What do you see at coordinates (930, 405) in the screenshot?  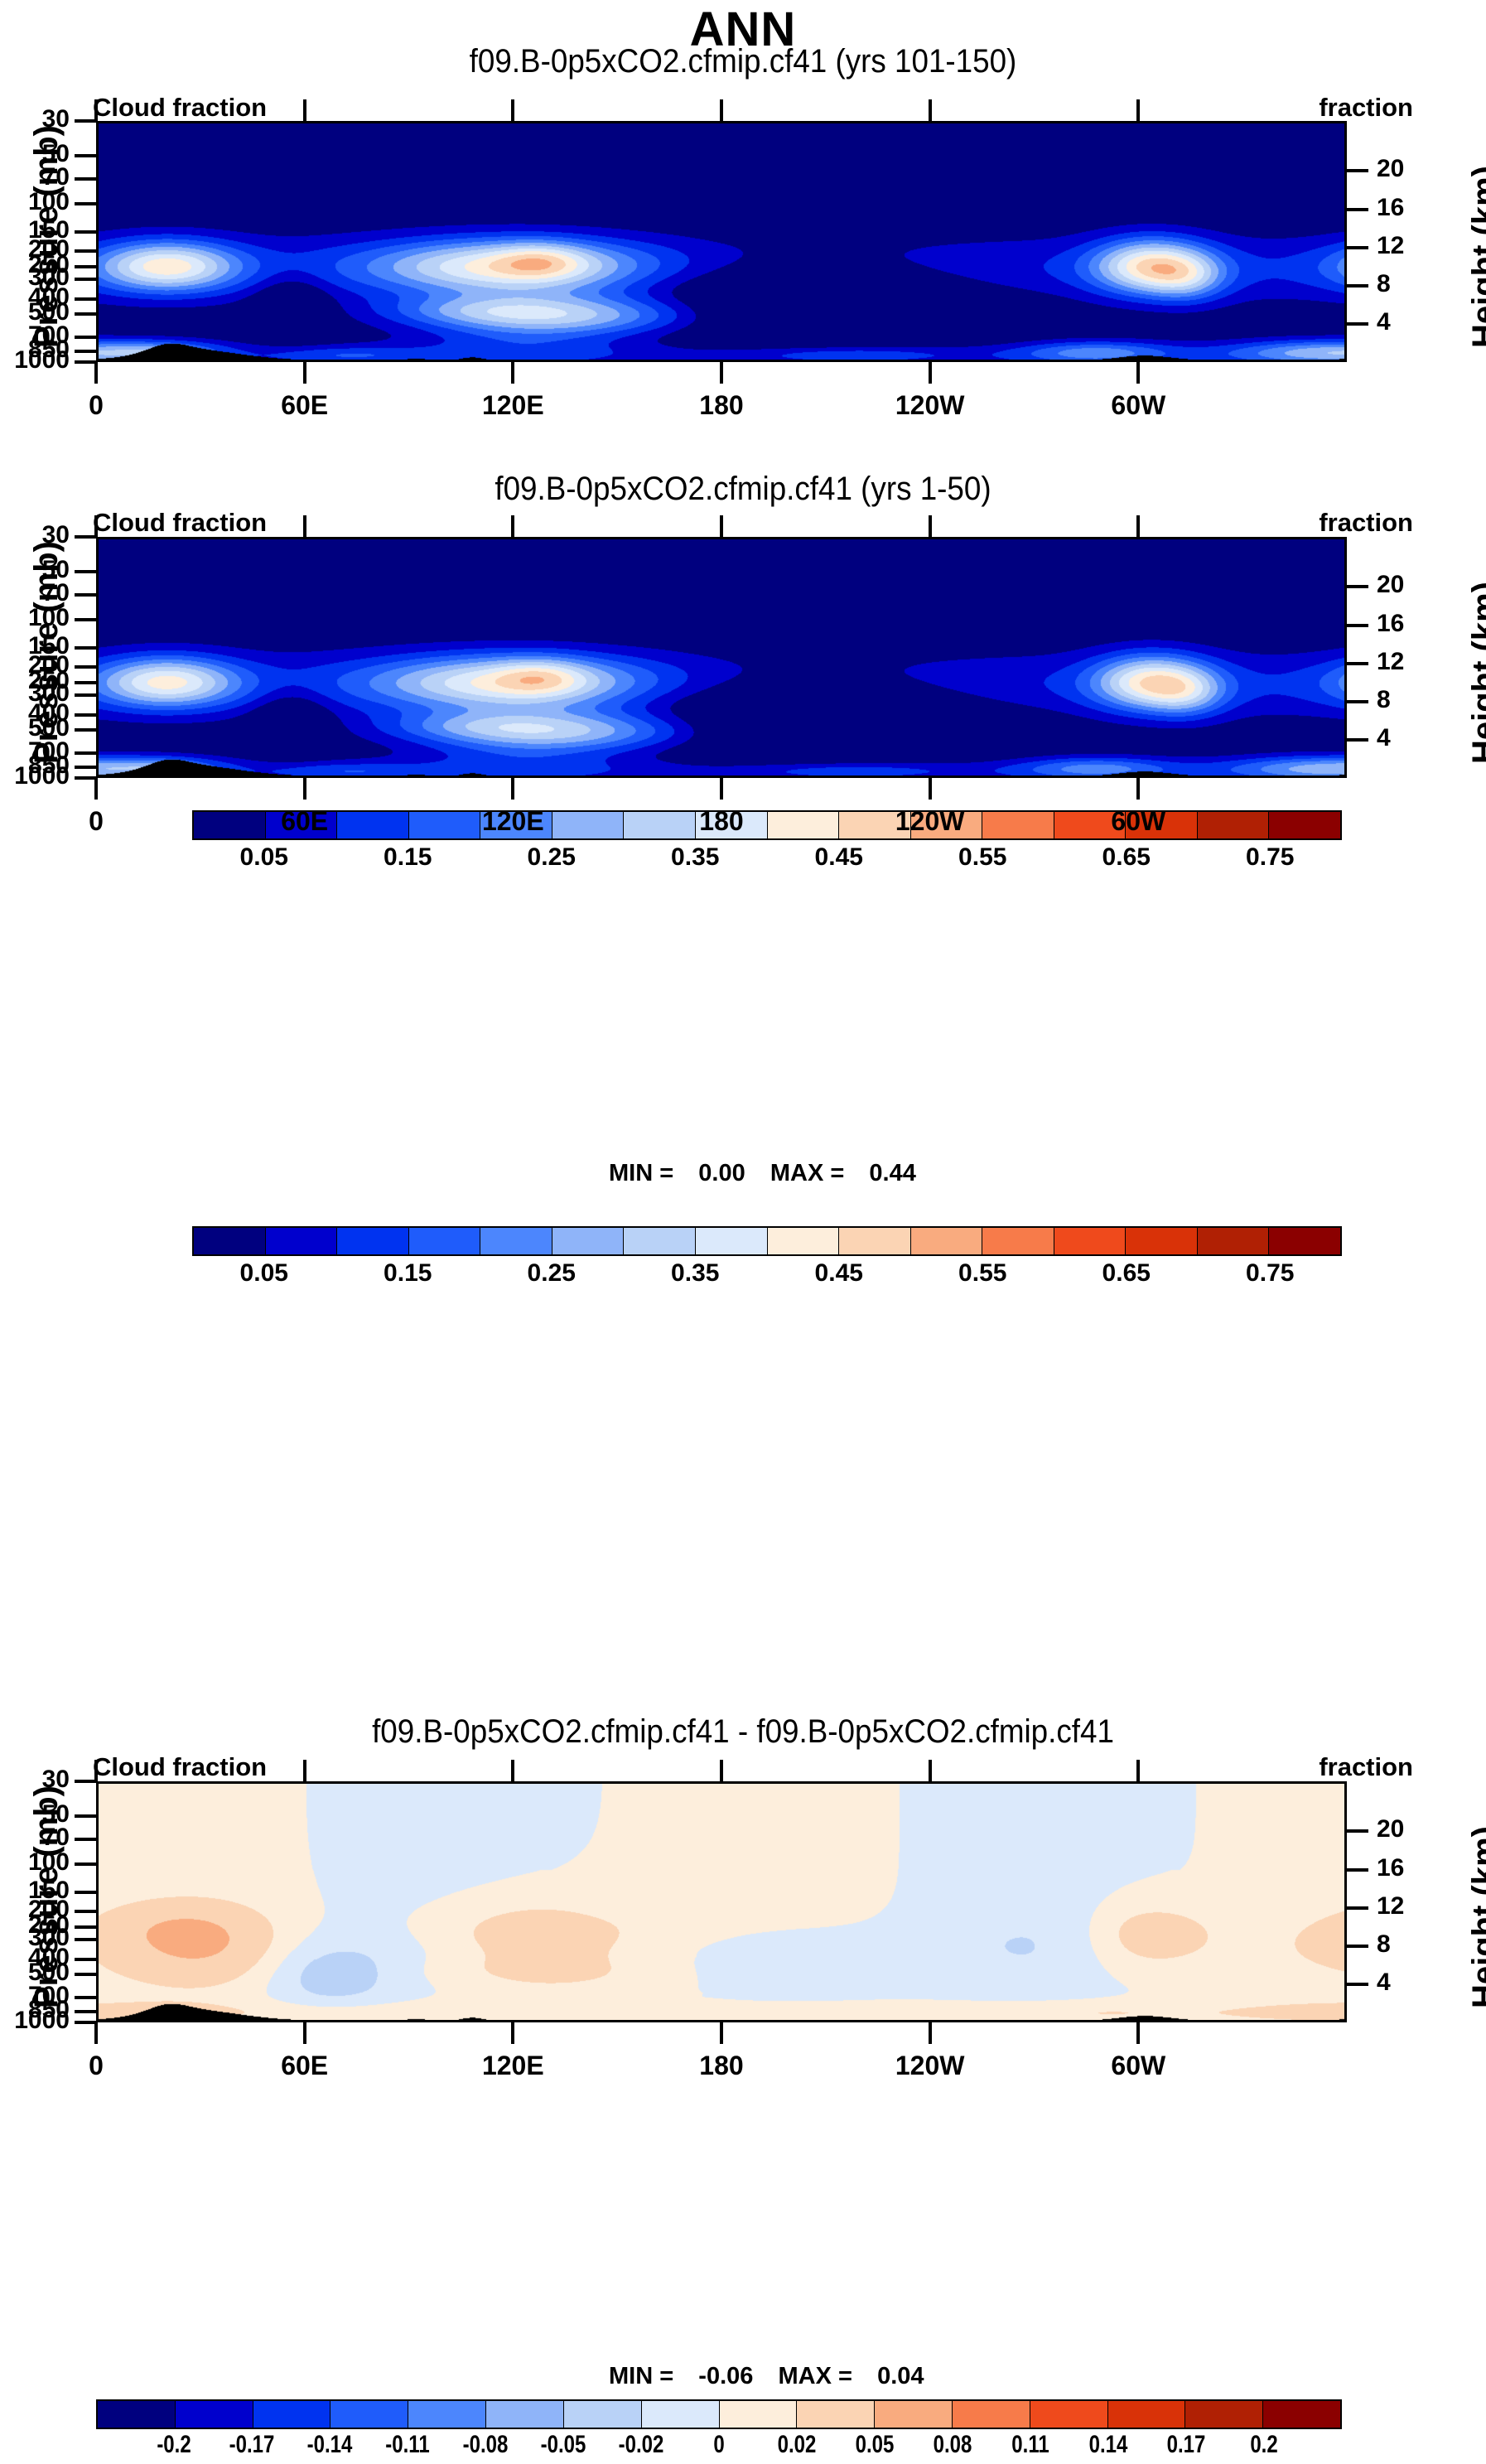 I see `longitude-tick-label: 120W` at bounding box center [930, 405].